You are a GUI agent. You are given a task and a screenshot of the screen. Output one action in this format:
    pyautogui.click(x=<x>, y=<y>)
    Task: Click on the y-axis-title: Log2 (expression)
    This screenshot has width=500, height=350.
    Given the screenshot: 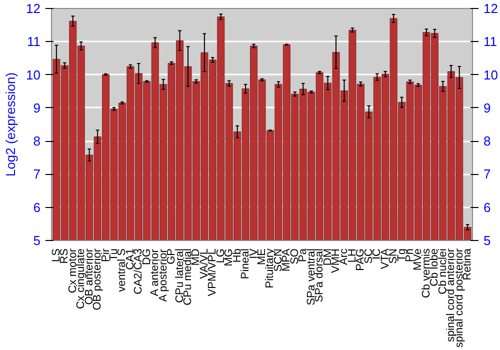 What is the action you would take?
    pyautogui.click(x=10, y=124)
    